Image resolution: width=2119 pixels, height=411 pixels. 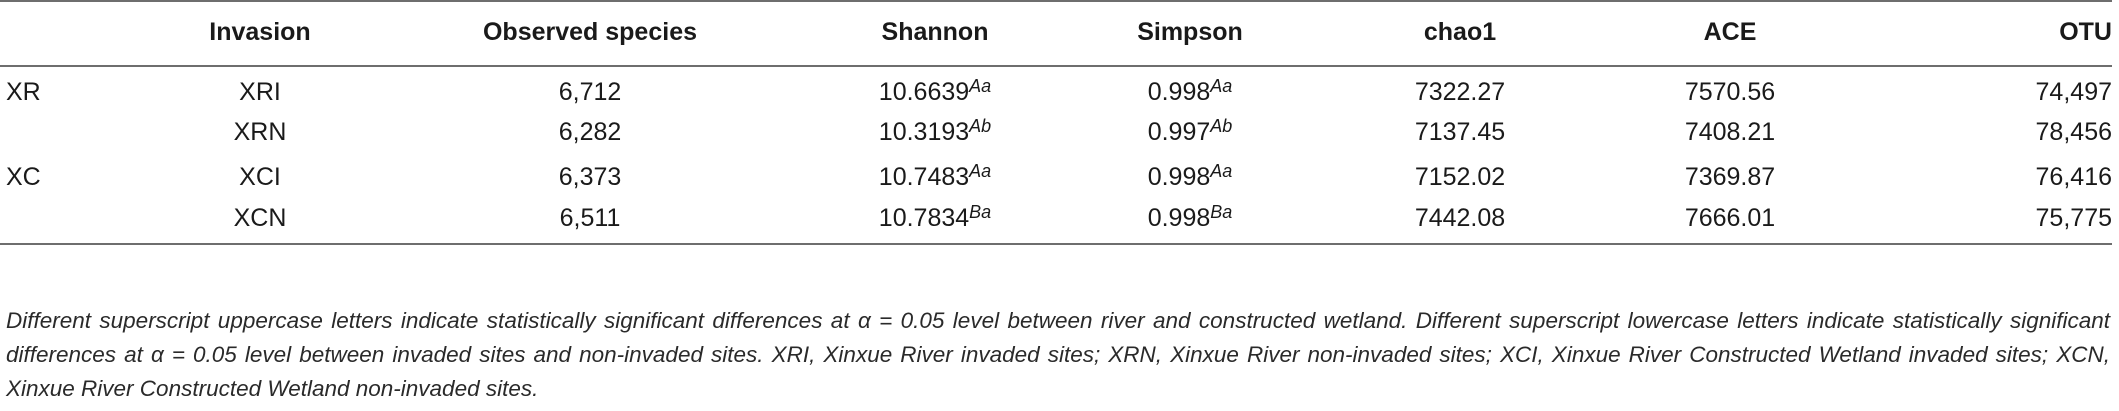 I want to click on header-invasion: Invasion, so click(x=260, y=33).